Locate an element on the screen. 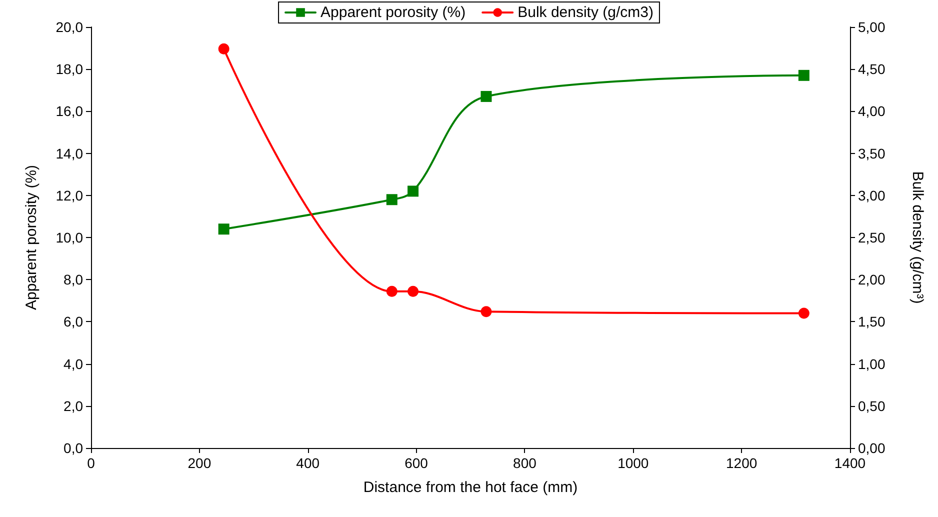  y-tick-label: 4,0 is located at coordinates (74, 364).